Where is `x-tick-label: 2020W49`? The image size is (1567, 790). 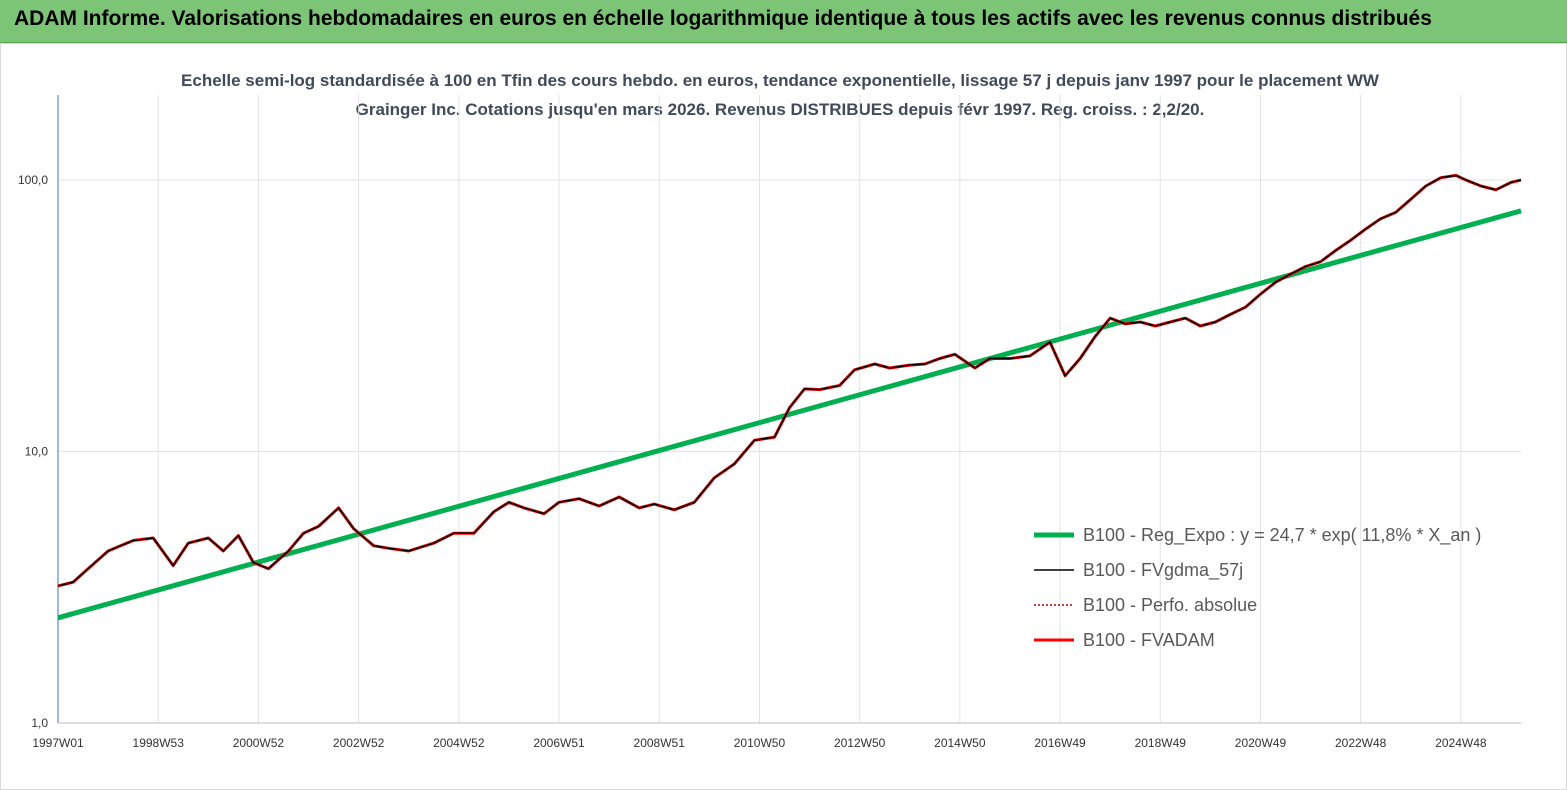 x-tick-label: 2020W49 is located at coordinates (1261, 743).